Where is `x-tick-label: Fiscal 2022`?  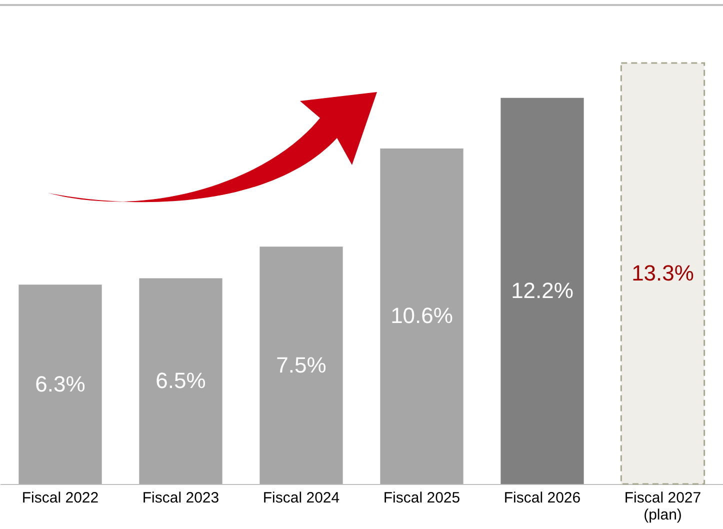
x-tick-label: Fiscal 2022 is located at coordinates (60, 498).